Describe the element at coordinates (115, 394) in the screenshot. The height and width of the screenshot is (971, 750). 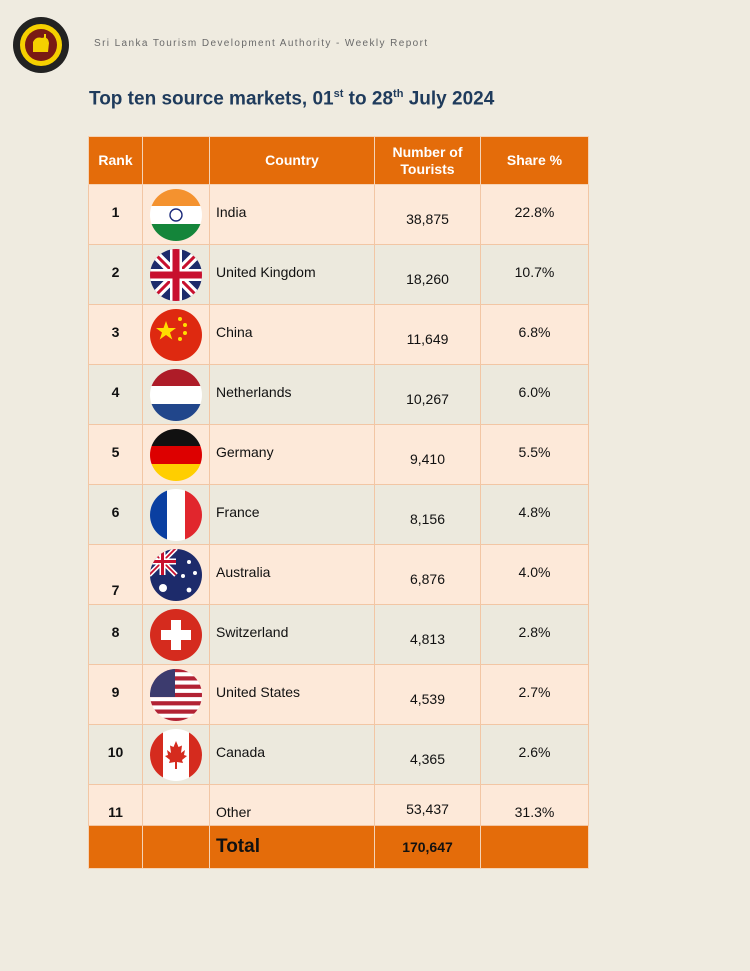
I see `rank-cell: 4` at that location.